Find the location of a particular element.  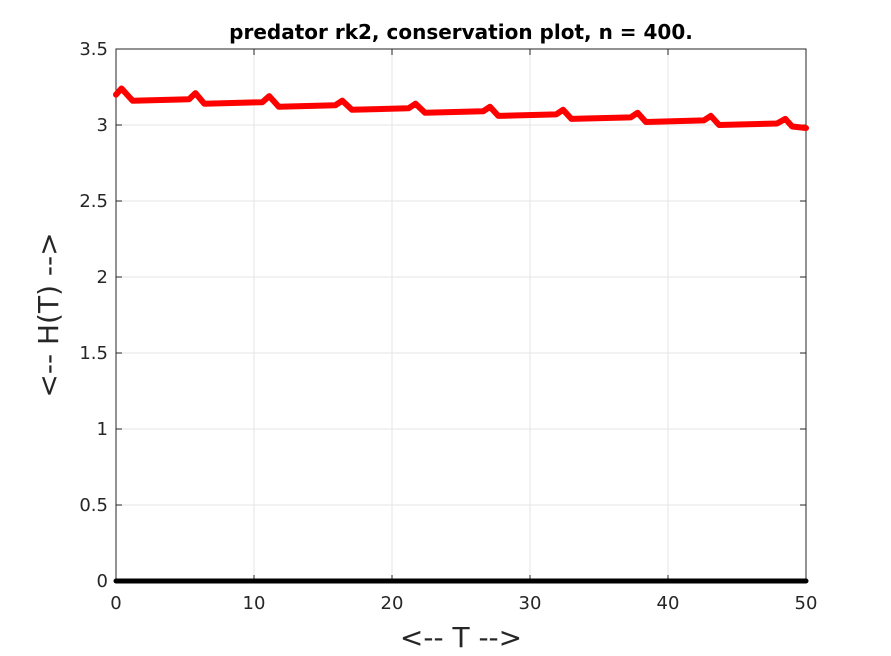

y-tick-label: 2.5 is located at coordinates (93, 201).